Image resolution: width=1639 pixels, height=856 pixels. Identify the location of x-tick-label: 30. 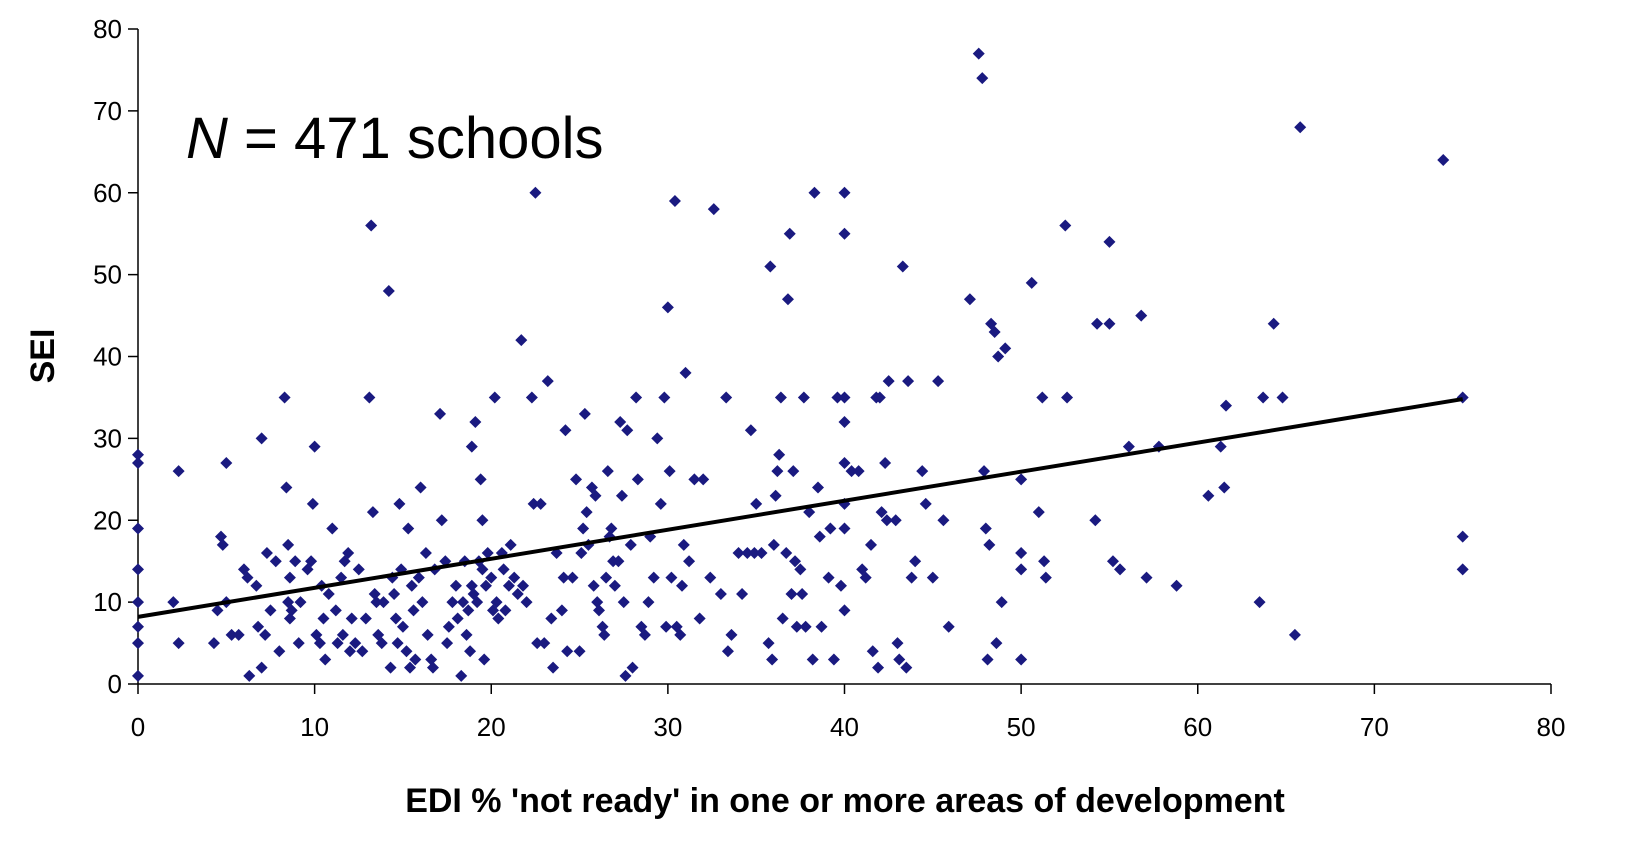
(667, 727).